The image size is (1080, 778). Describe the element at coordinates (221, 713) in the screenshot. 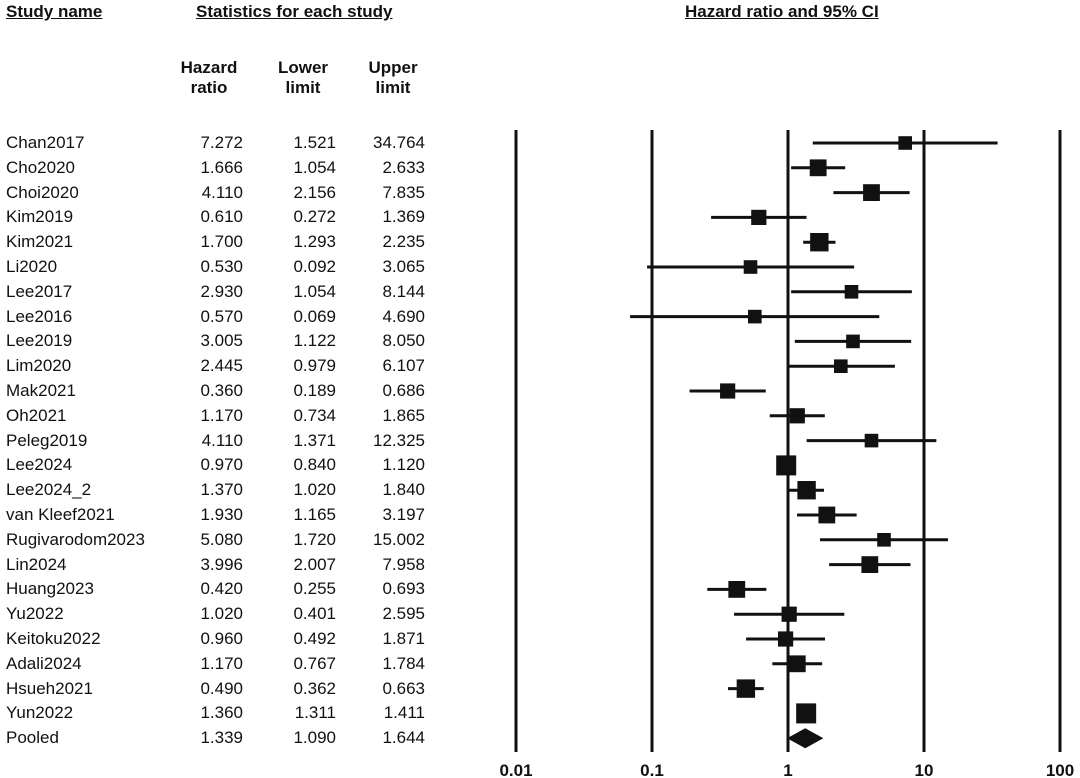

I see `hazard-ratio-cell: 1.360` at that location.